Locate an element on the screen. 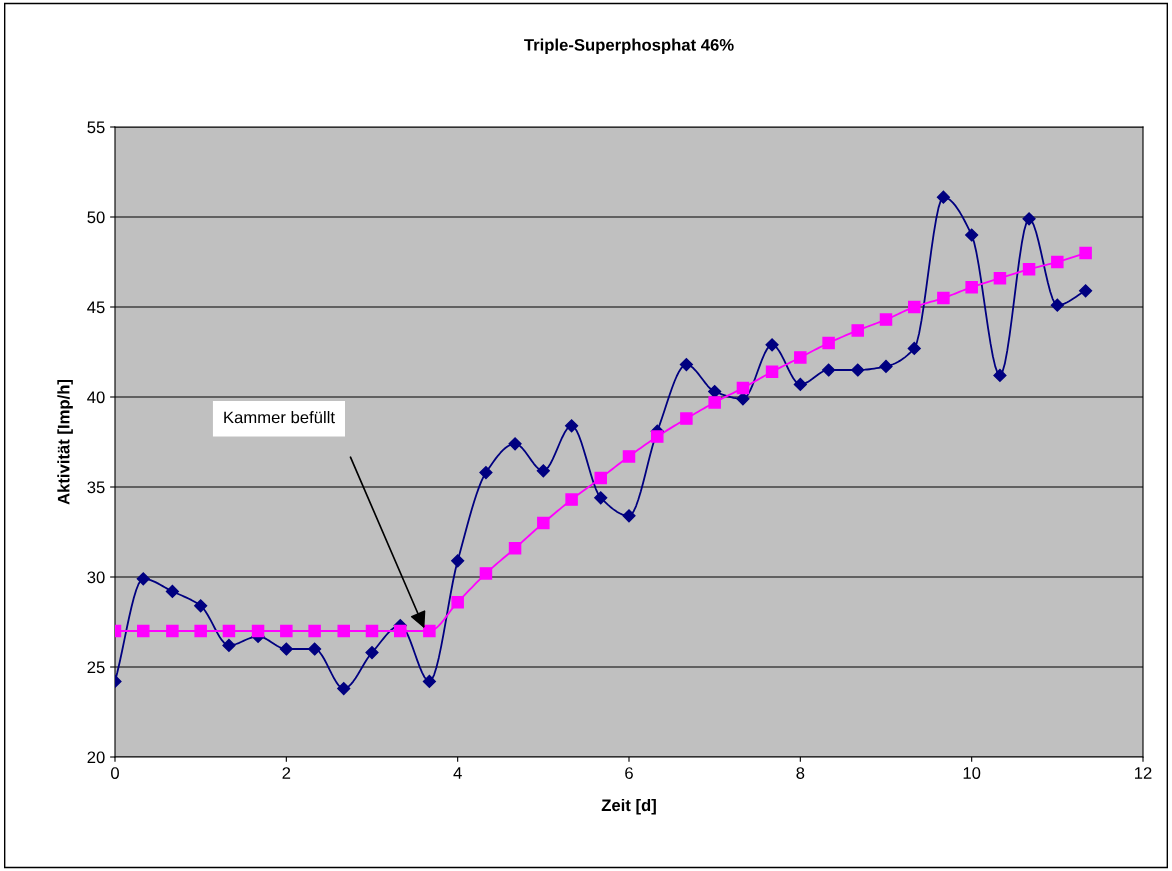  x-tick-label: 0 is located at coordinates (115, 773).